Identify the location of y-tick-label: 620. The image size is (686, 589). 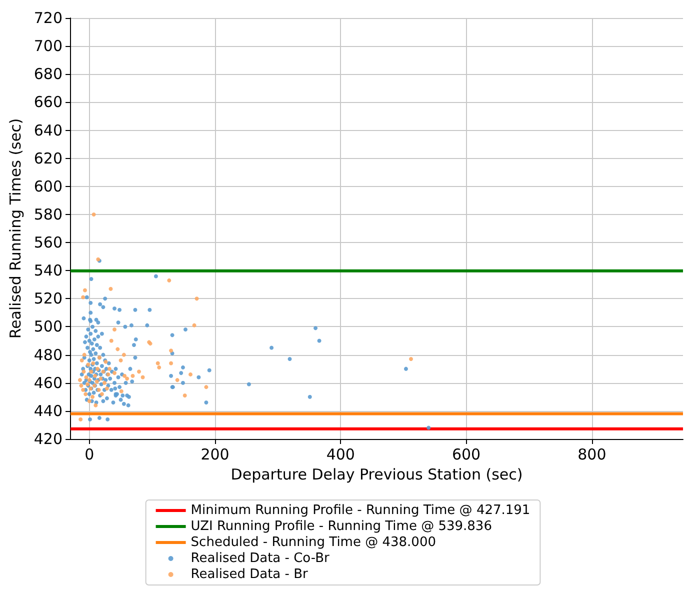
(48, 158).